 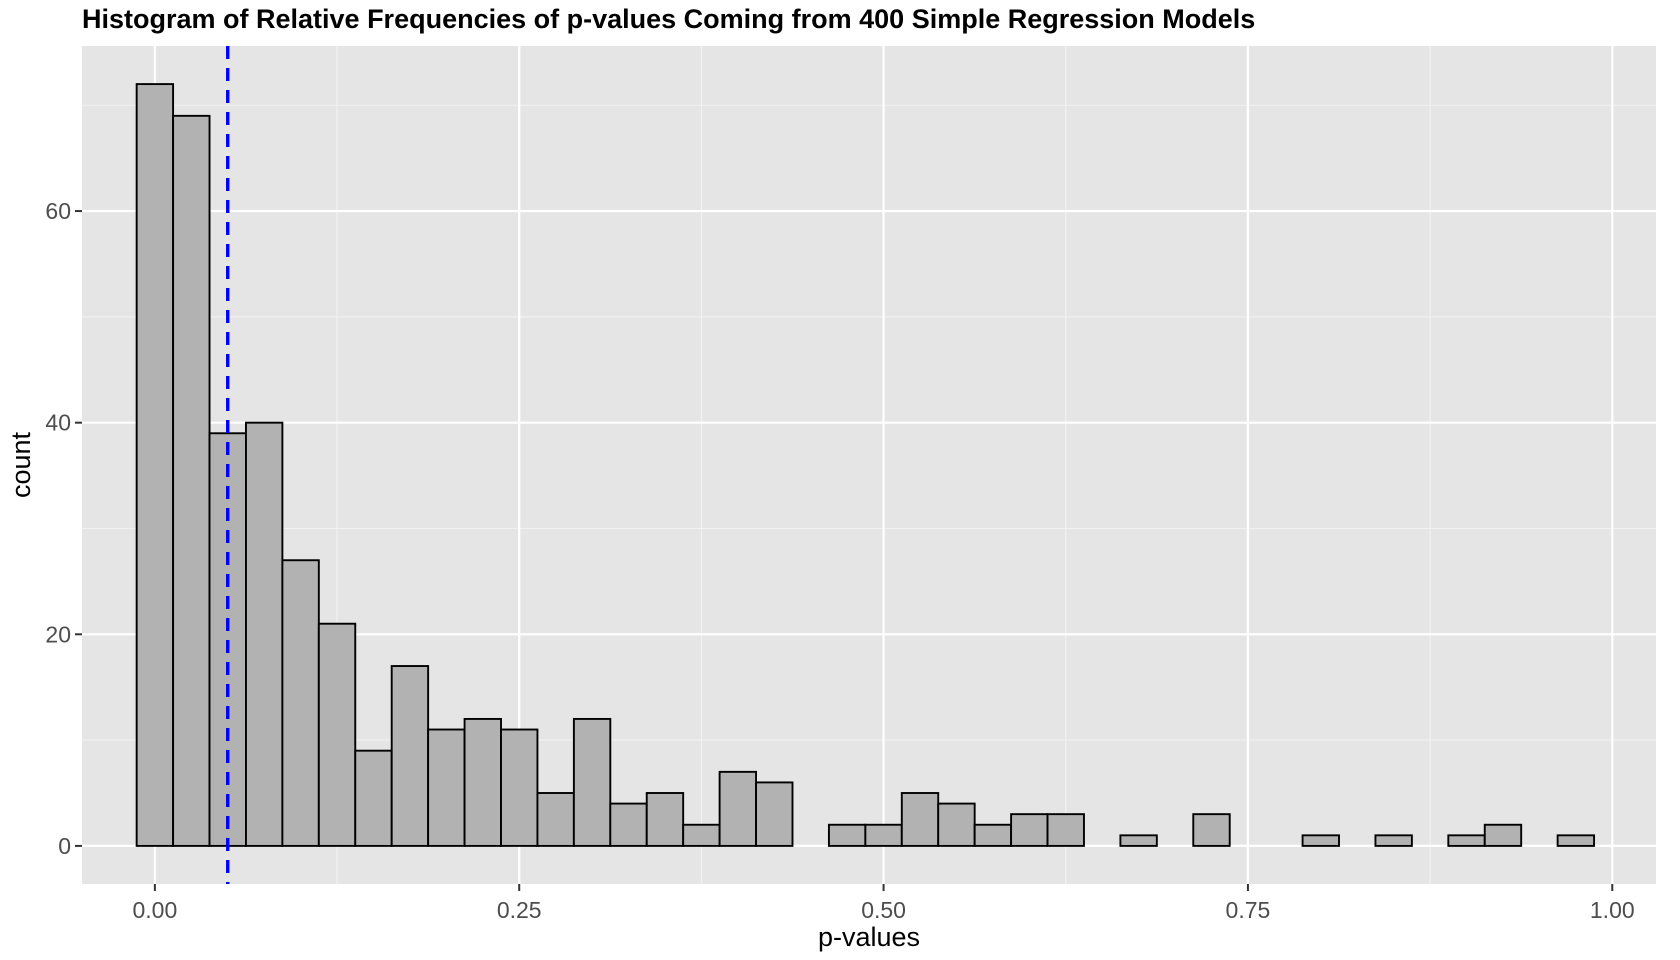 I want to click on x-axis: 0.00 0.25 0.50 0.75 1.00, so click(x=883, y=903).